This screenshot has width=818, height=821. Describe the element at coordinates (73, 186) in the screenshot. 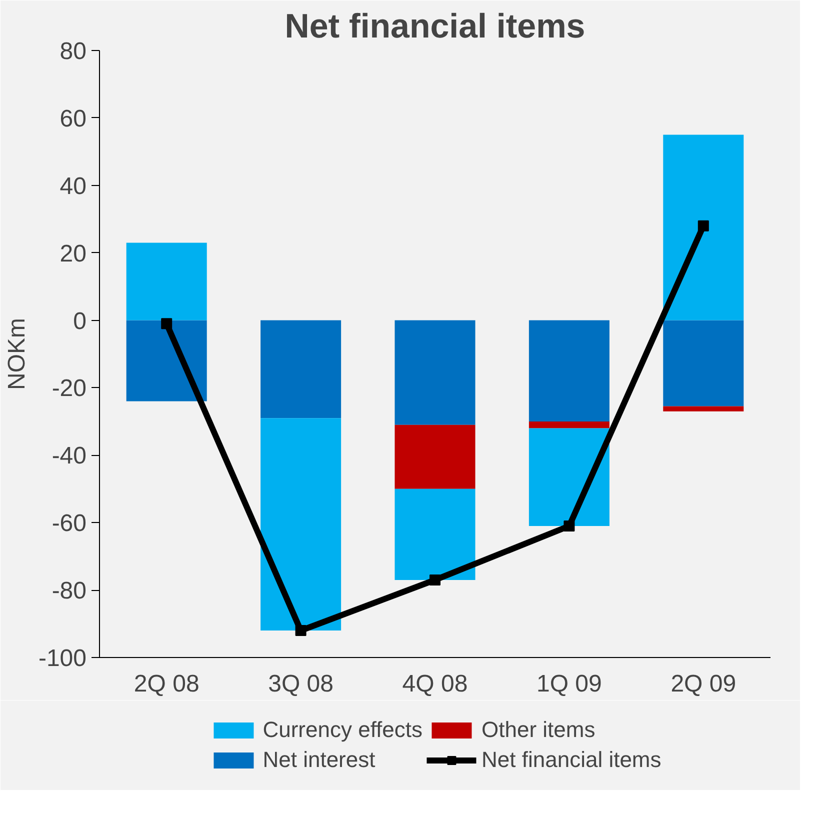

I see `y-tick-label: 40` at that location.